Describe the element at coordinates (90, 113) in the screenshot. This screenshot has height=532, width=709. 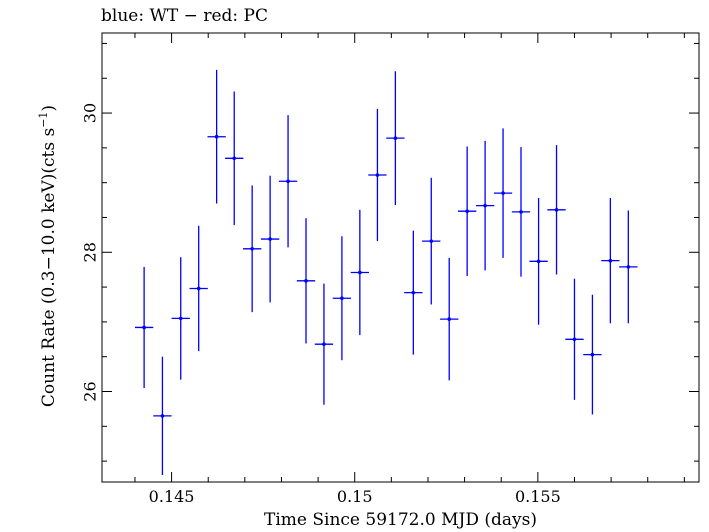
I see `y-tick-label: 30` at that location.